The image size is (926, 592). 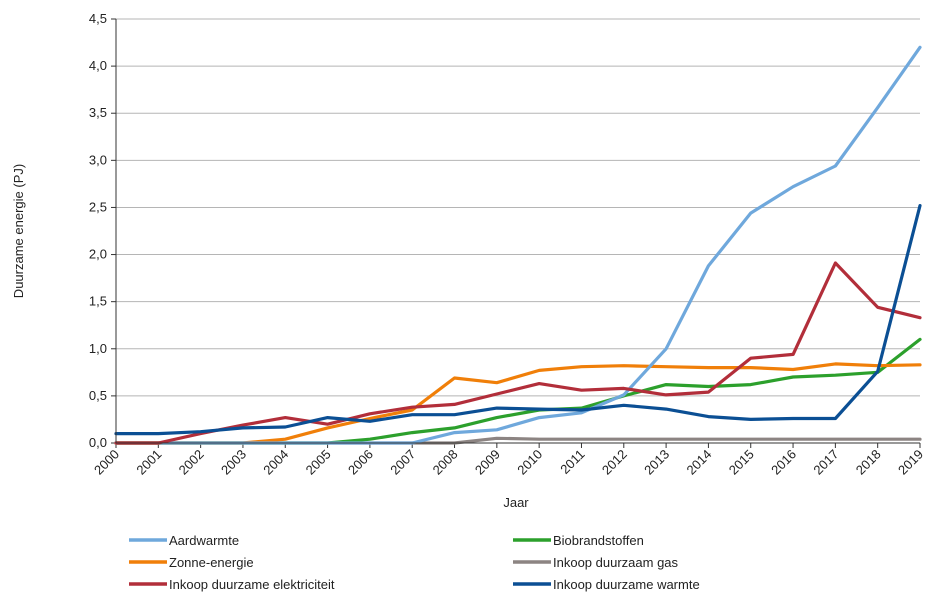 What do you see at coordinates (698, 462) in the screenshot?
I see `x-tick-label: 2014` at bounding box center [698, 462].